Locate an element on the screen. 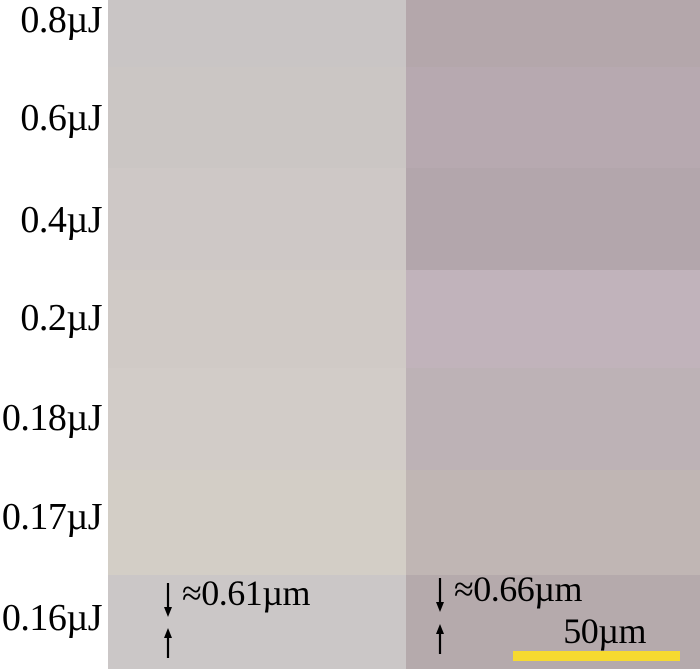 This screenshot has height=669, width=700. energy-label-2: 0.6µJ is located at coordinates (61, 118).